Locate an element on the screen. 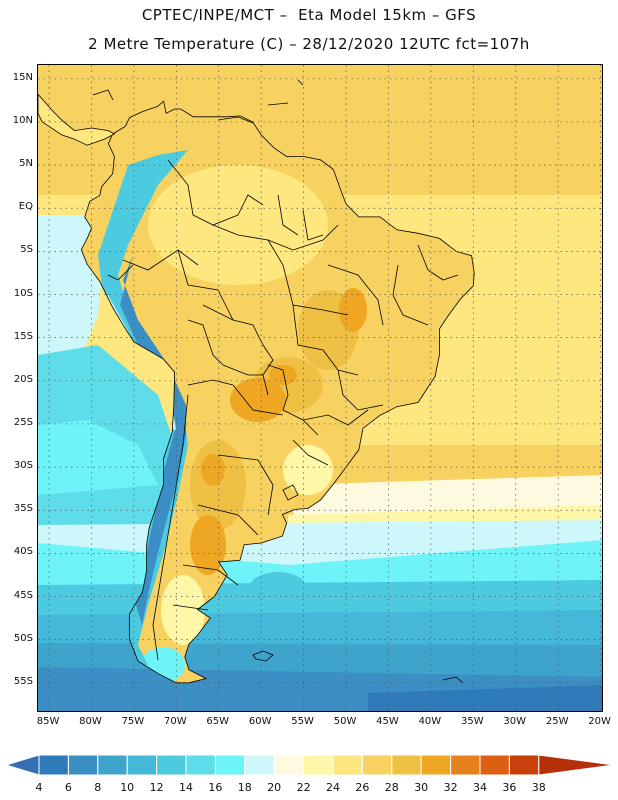 This screenshot has height=800, width=618. land-mild-amazon is located at coordinates (238, 225).